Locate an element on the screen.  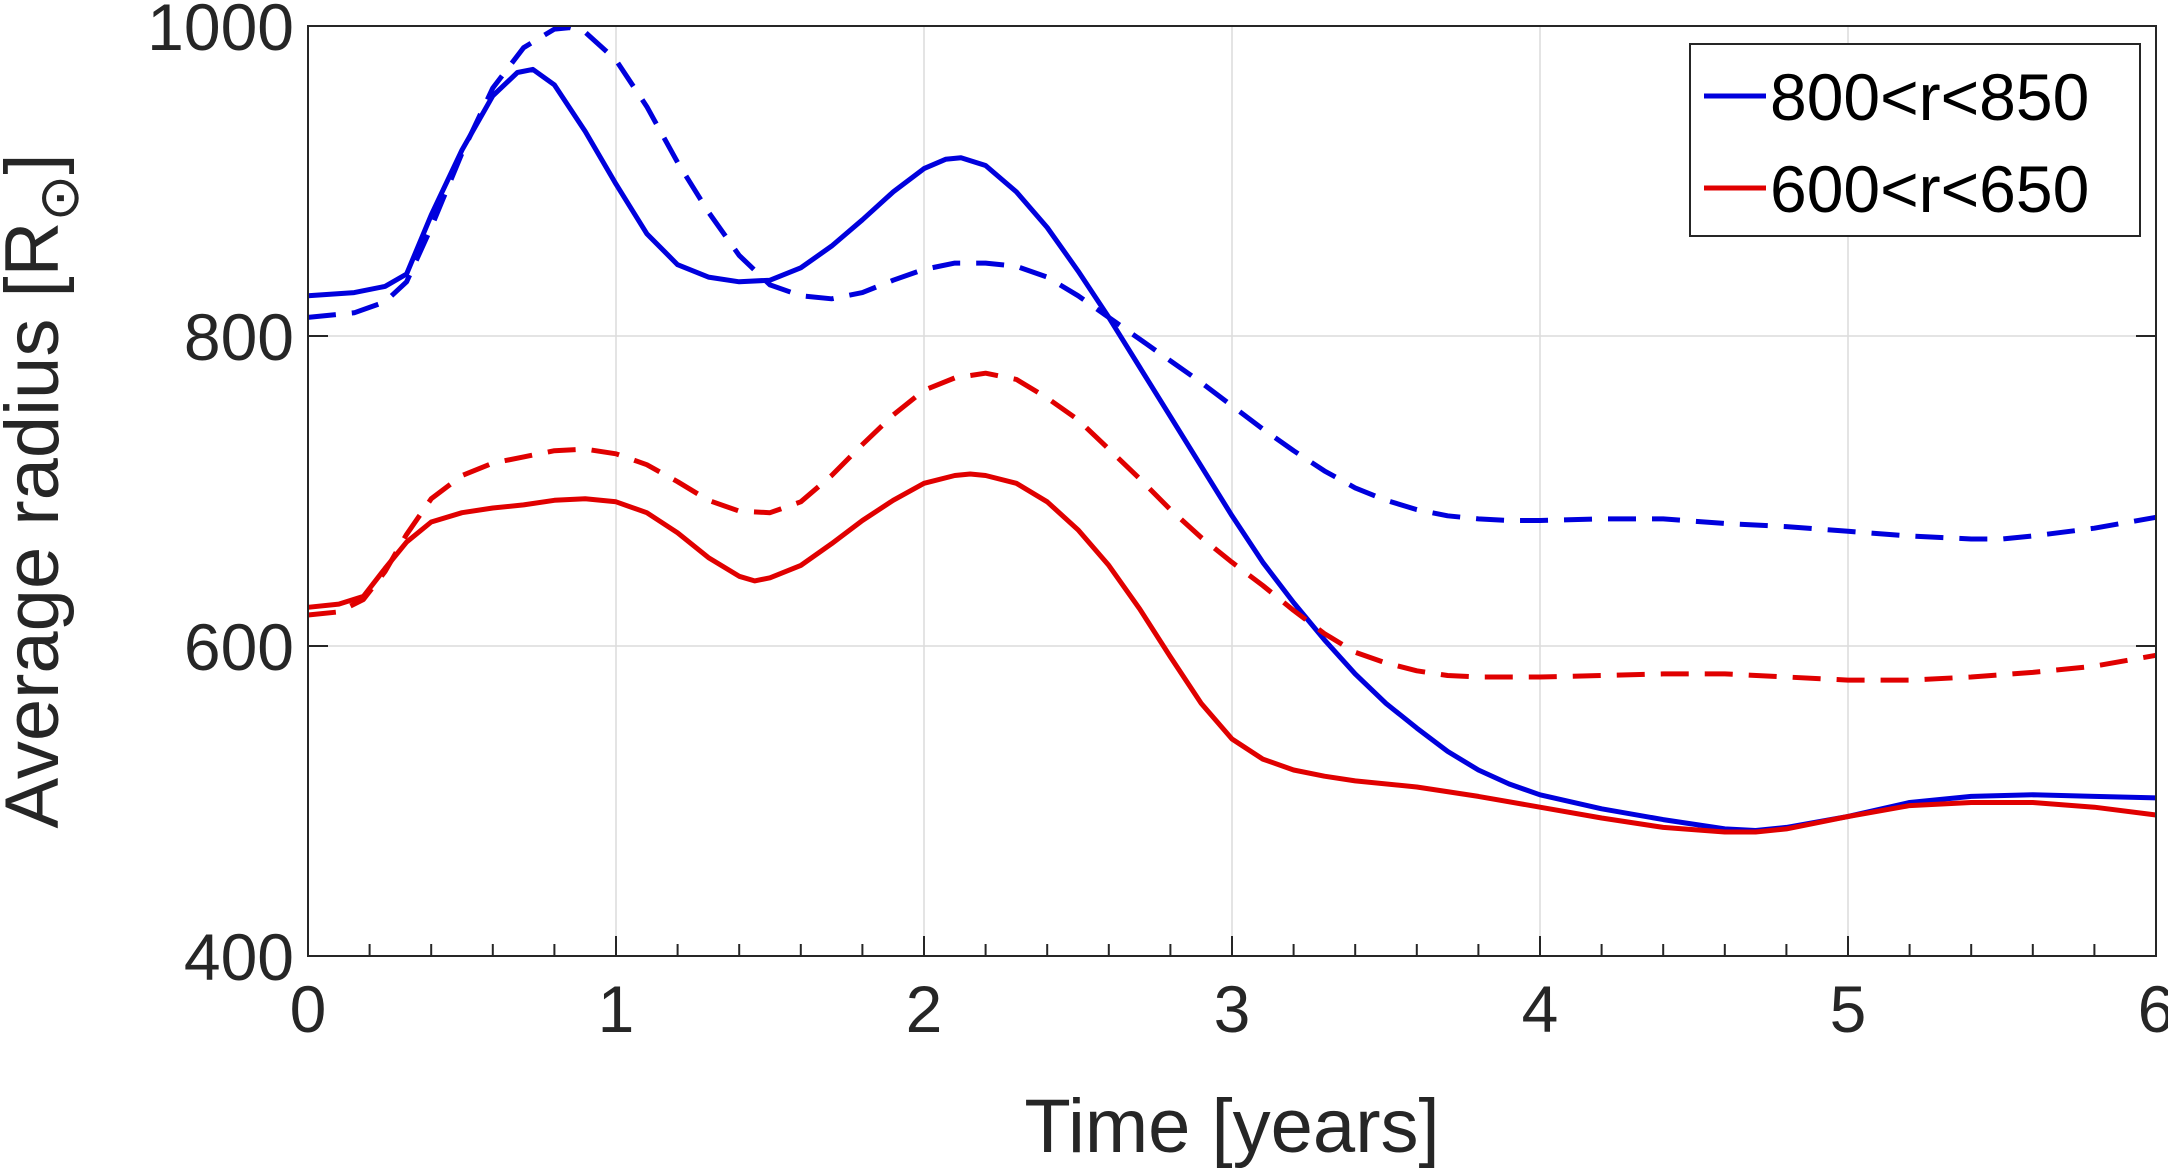
x-tick-labels: 0 1 2 3 4 5 6 is located at coordinates (1229, 1009).